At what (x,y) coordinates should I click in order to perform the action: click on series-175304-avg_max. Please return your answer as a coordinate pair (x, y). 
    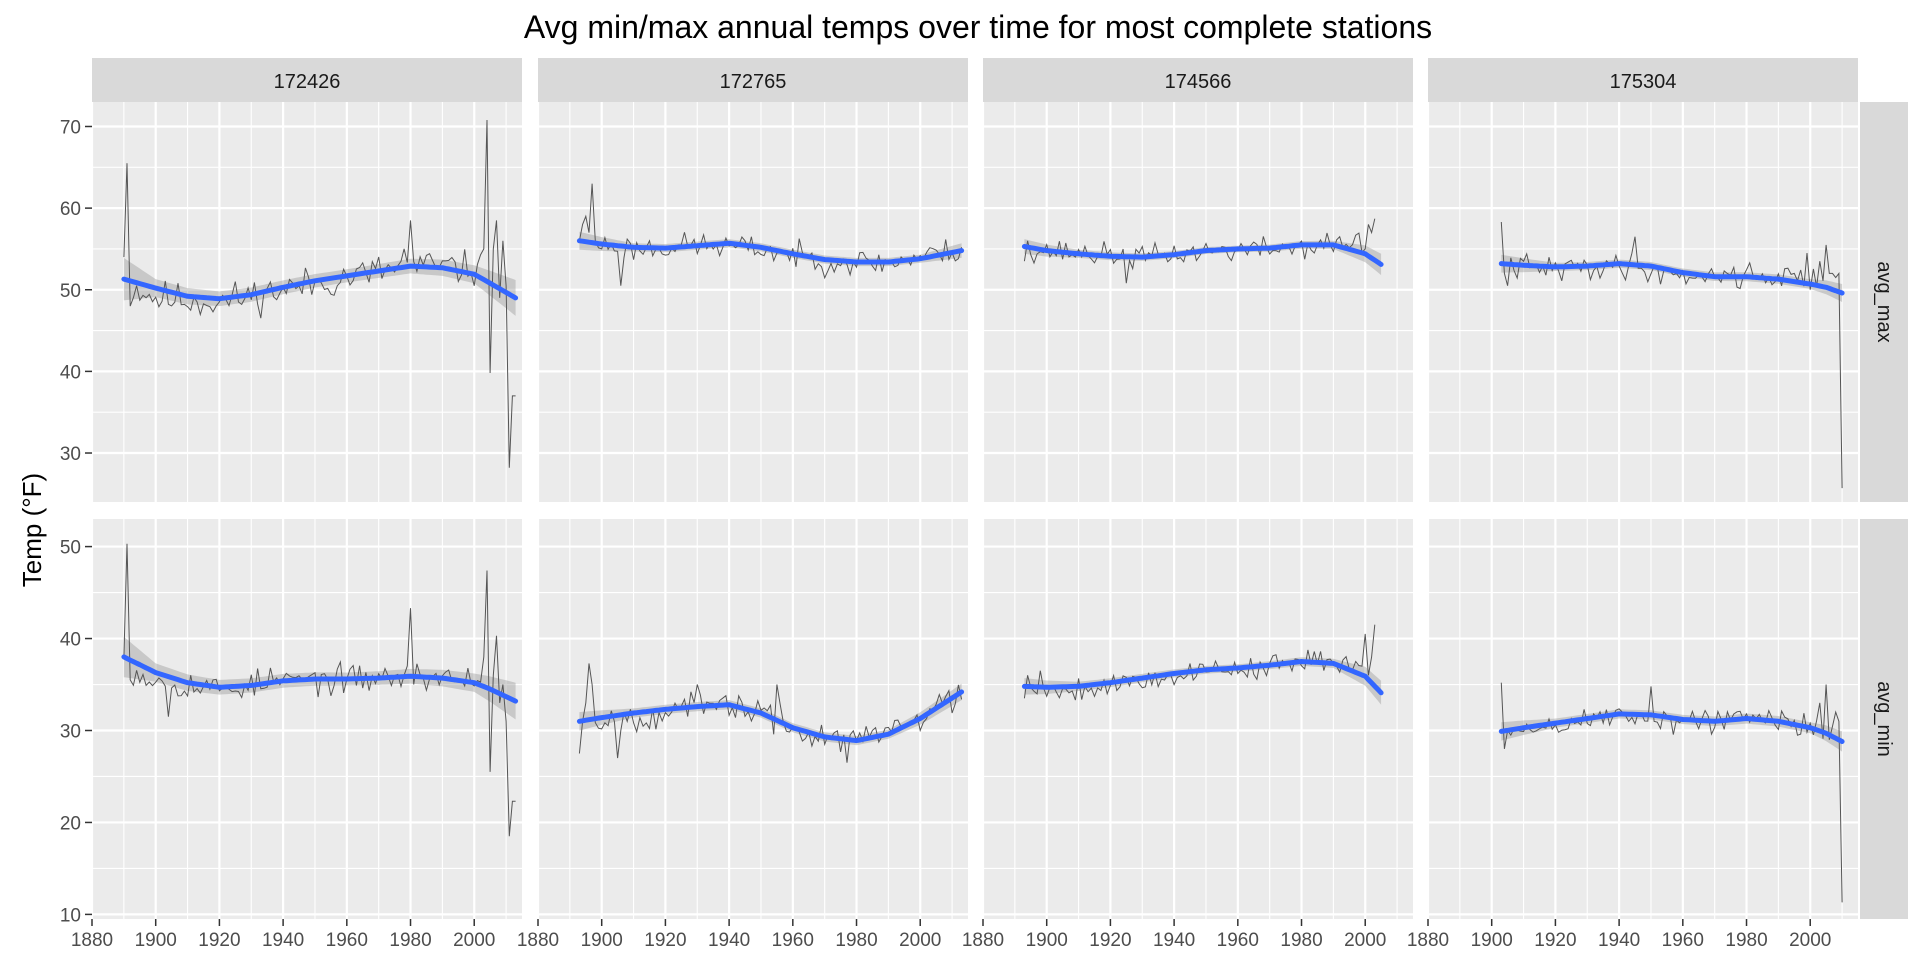
    Looking at the image, I should click on (1671, 355).